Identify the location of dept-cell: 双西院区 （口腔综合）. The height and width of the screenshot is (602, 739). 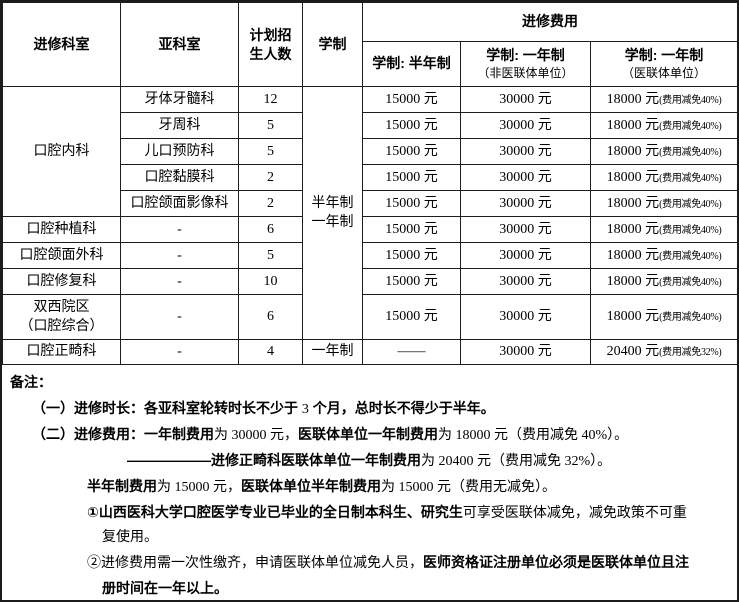
(61, 317).